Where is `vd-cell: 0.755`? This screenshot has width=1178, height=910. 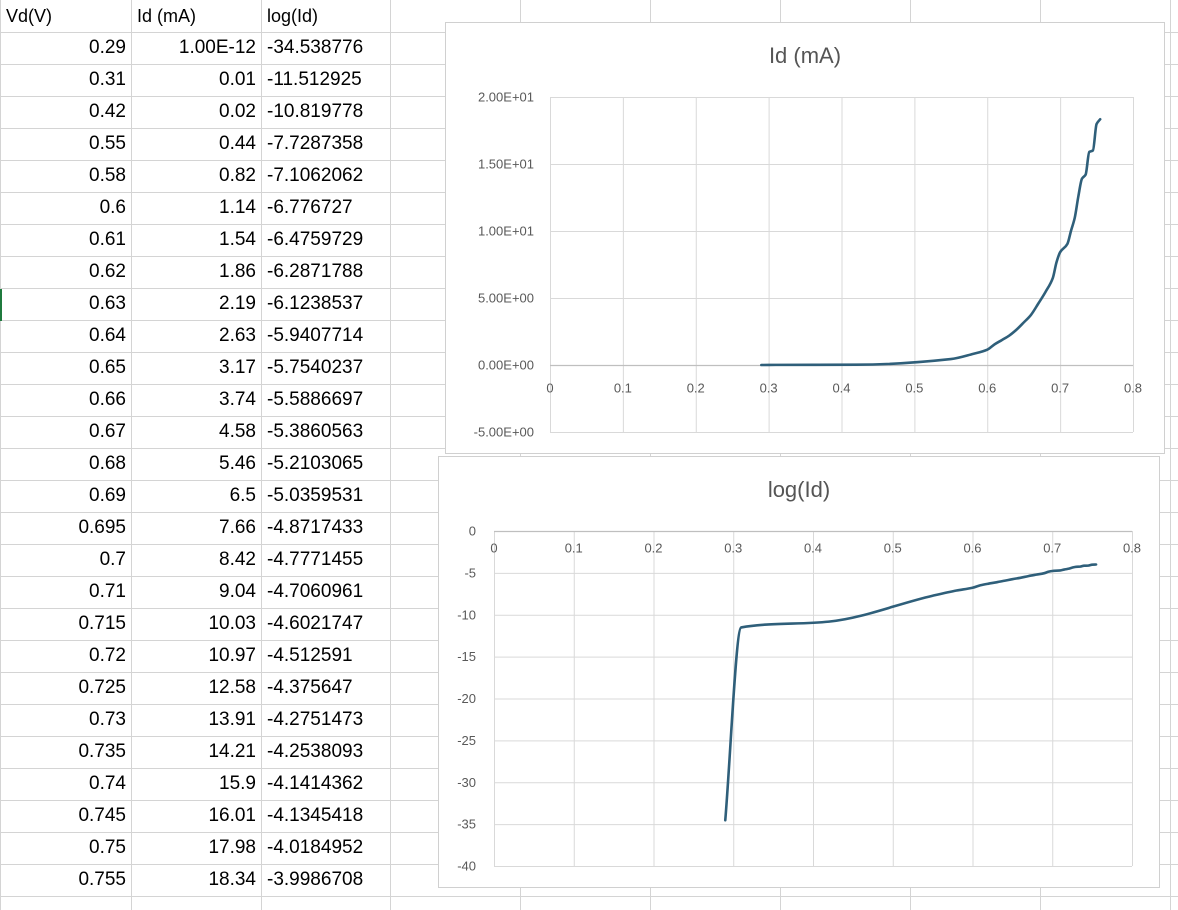
vd-cell: 0.755 is located at coordinates (102, 879).